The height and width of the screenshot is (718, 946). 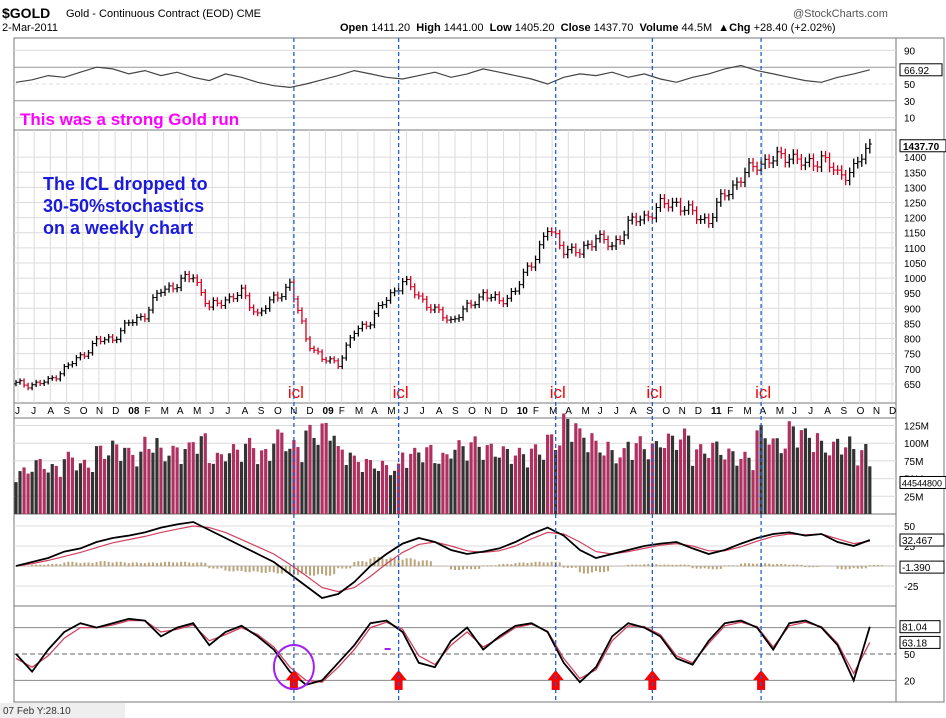 I want to click on price-tick-label: 650, so click(x=912, y=385).